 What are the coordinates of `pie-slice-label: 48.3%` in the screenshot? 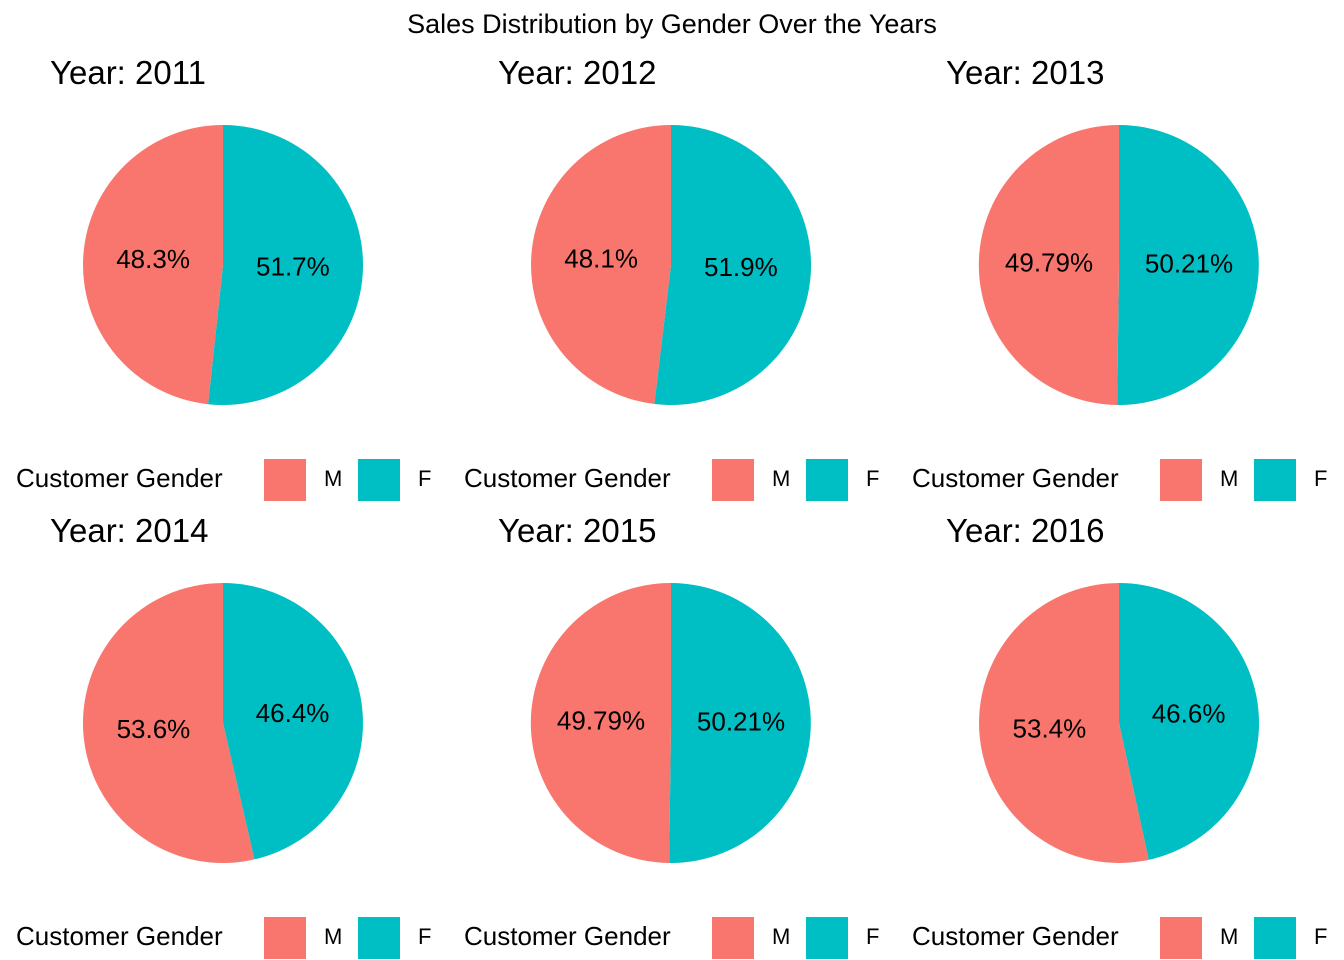 It's located at (153, 259).